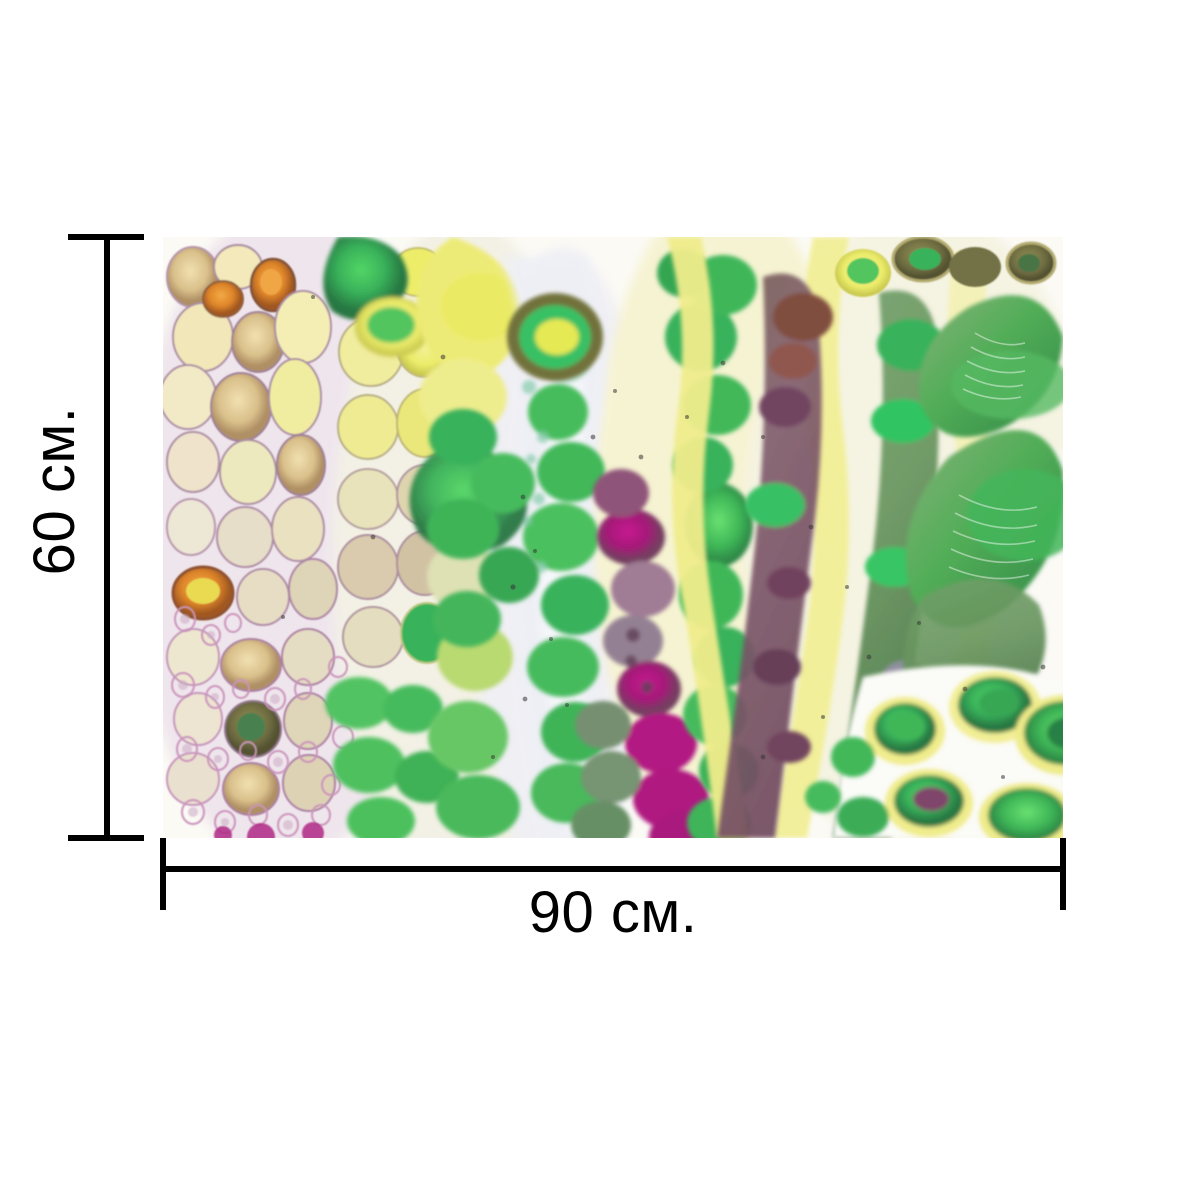 The width and height of the screenshot is (1200, 1200). What do you see at coordinates (106, 237) in the screenshot?
I see `height-tick-top` at bounding box center [106, 237].